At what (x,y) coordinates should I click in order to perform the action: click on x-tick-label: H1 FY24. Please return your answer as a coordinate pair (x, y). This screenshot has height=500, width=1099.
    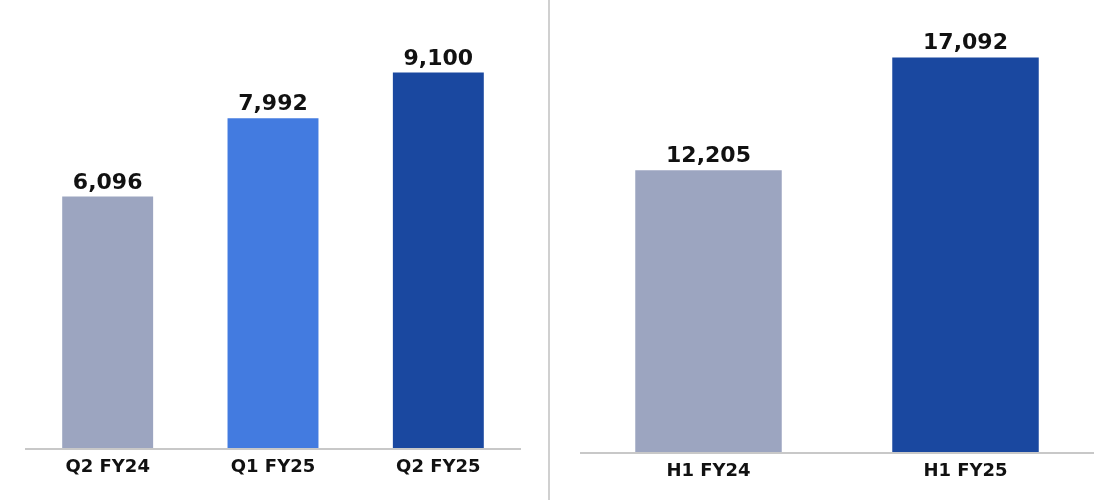
    Looking at the image, I should click on (708, 469).